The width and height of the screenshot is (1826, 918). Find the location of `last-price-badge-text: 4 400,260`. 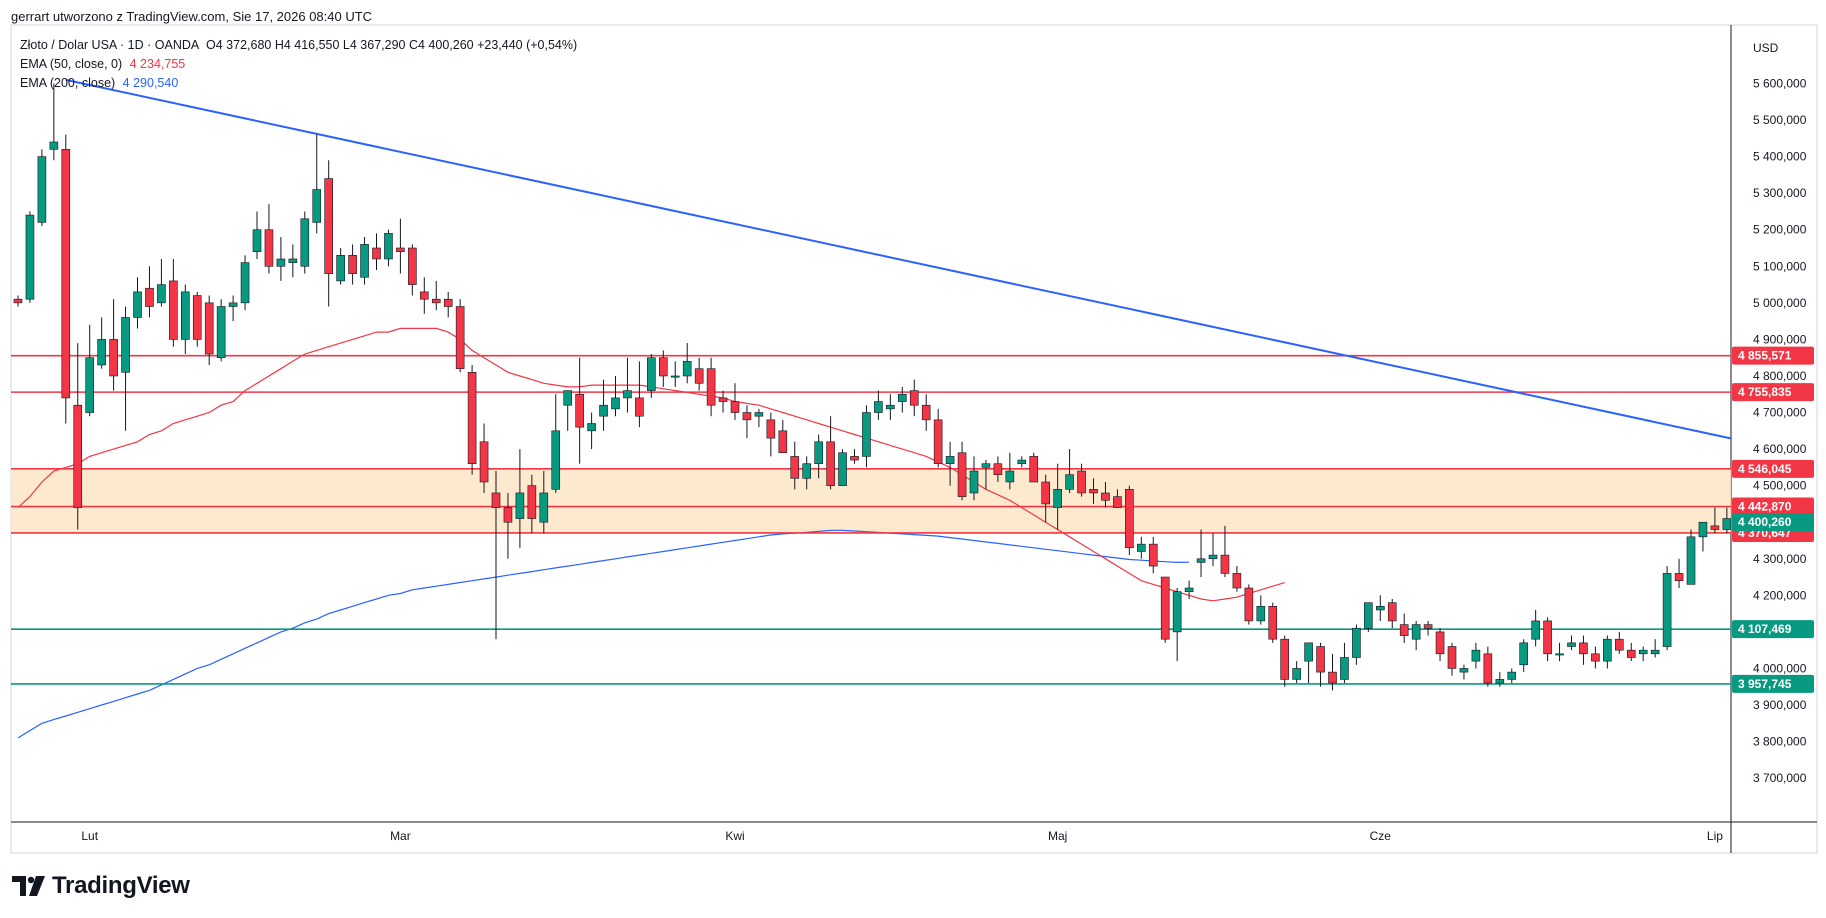

last-price-badge-text: 4 400,260 is located at coordinates (1765, 522).